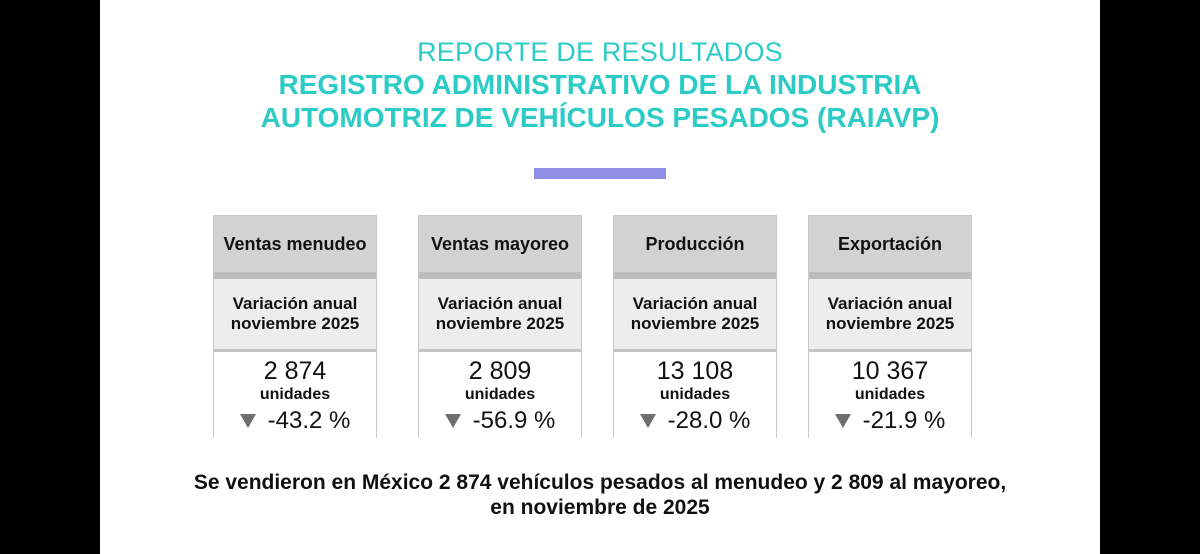 This screenshot has width=1200, height=554. Describe the element at coordinates (709, 420) in the screenshot. I see `card-change-value: -28.0 %` at that location.